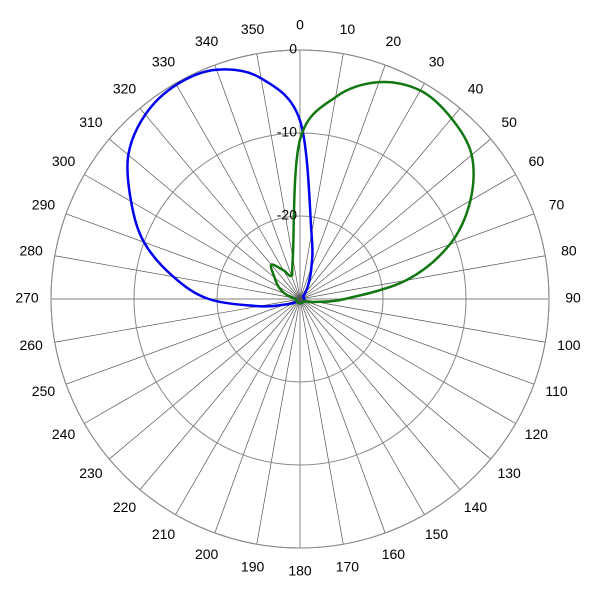 The image size is (600, 600). Describe the element at coordinates (569, 345) in the screenshot. I see `angle-label: 100` at that location.